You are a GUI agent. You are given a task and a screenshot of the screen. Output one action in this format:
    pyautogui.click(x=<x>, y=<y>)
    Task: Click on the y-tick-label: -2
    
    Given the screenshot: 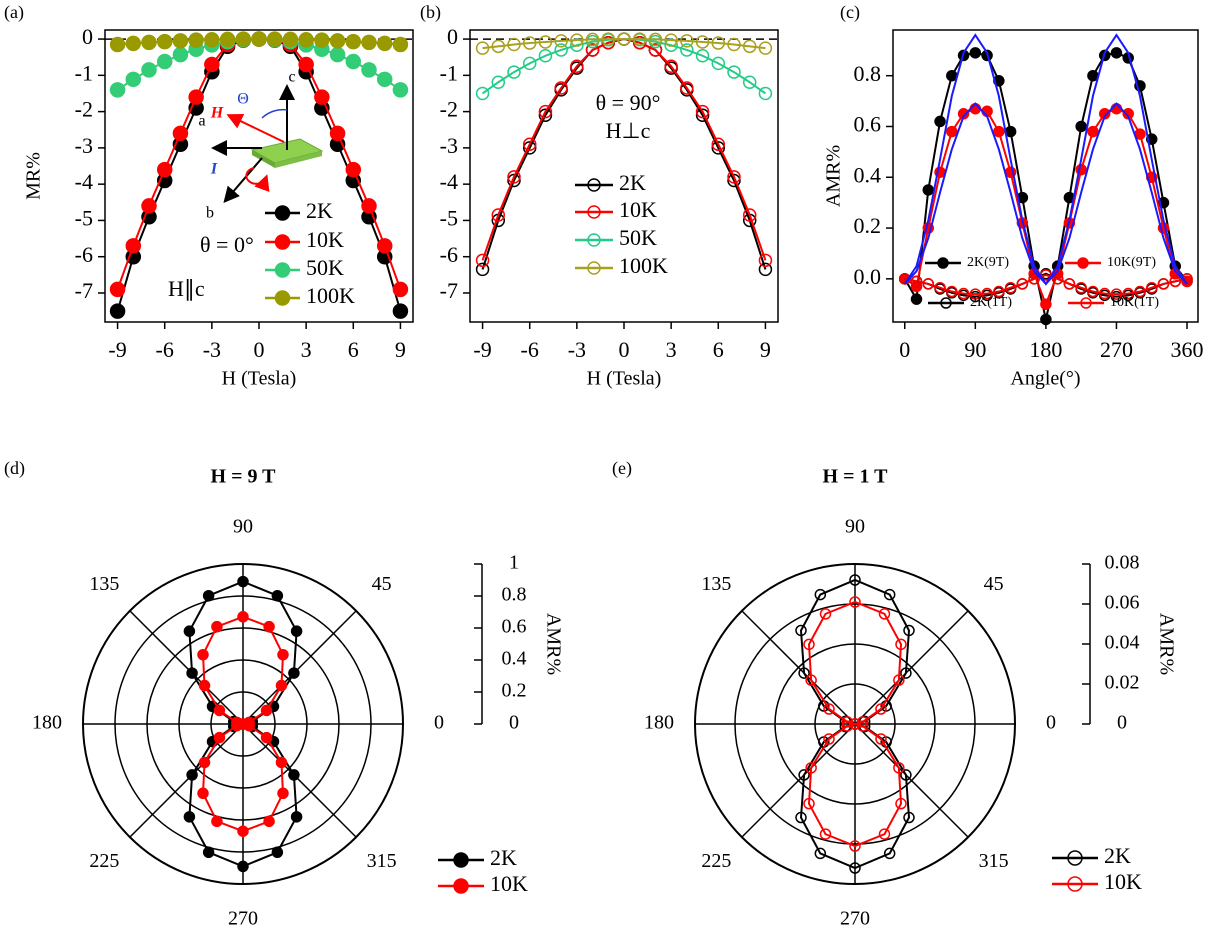 What is the action you would take?
    pyautogui.click(x=449, y=109)
    